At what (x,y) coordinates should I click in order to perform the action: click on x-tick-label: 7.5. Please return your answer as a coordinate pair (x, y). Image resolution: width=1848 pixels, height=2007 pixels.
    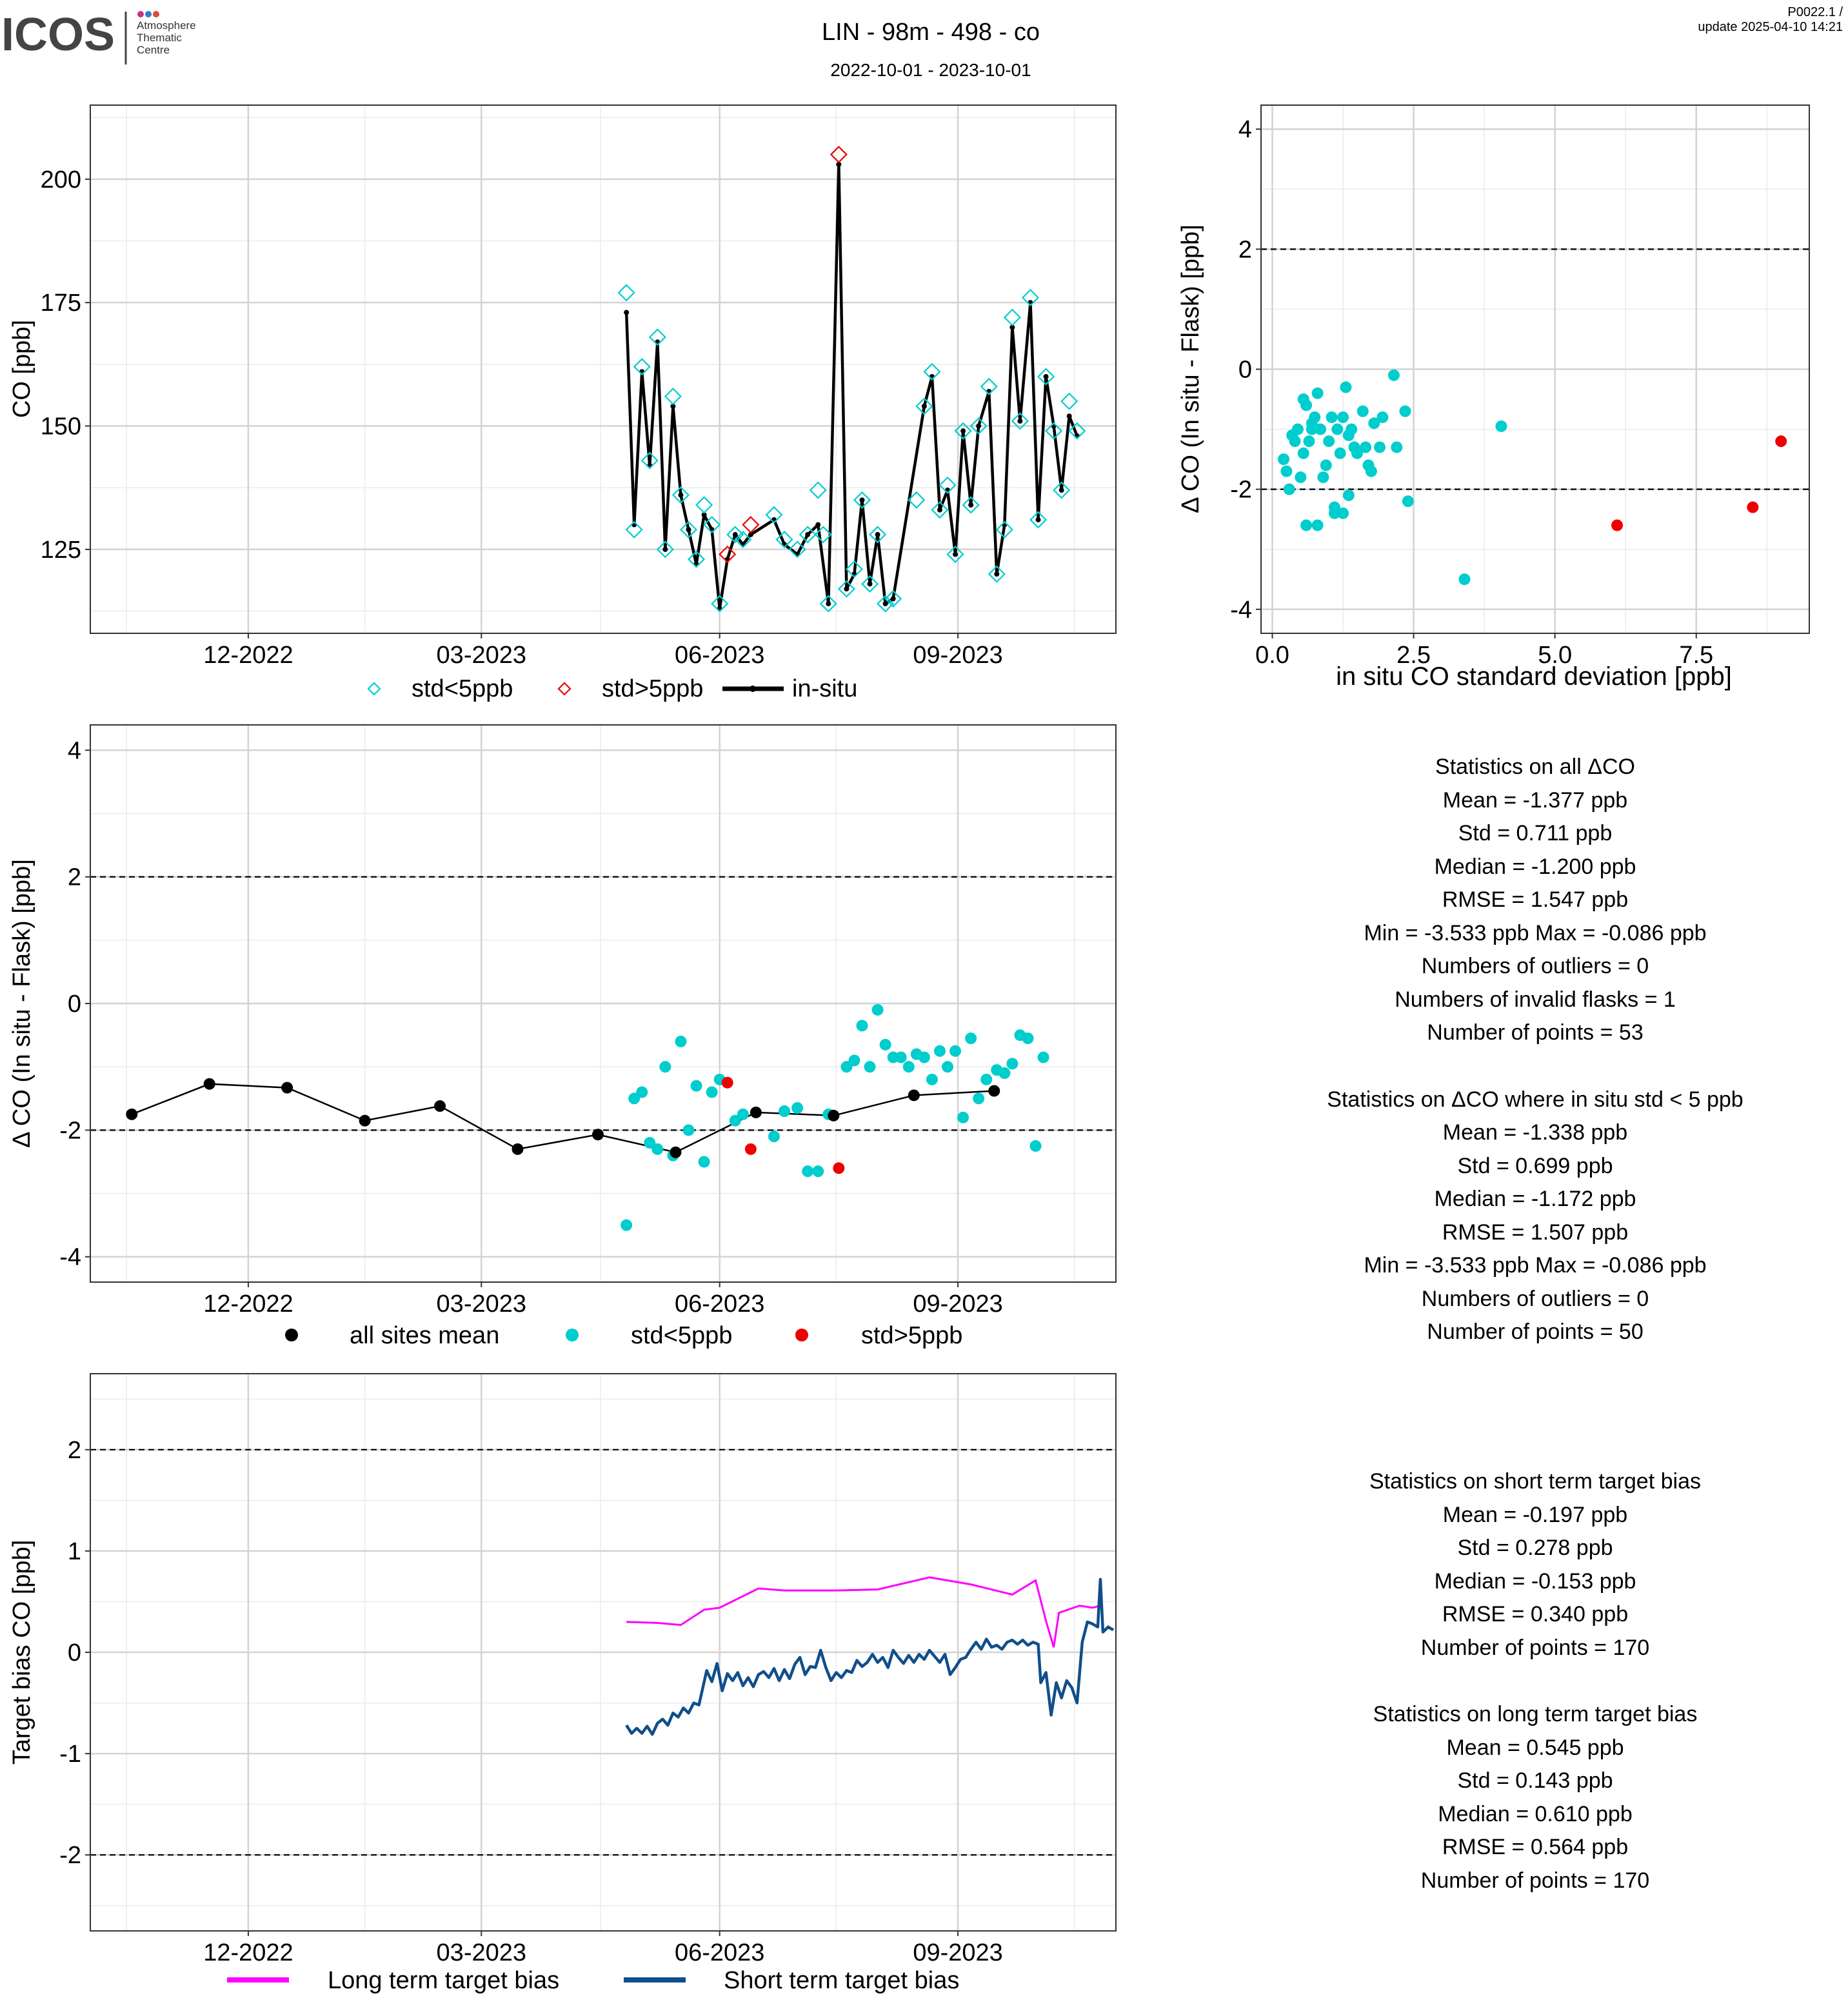
    Looking at the image, I should click on (1696, 655).